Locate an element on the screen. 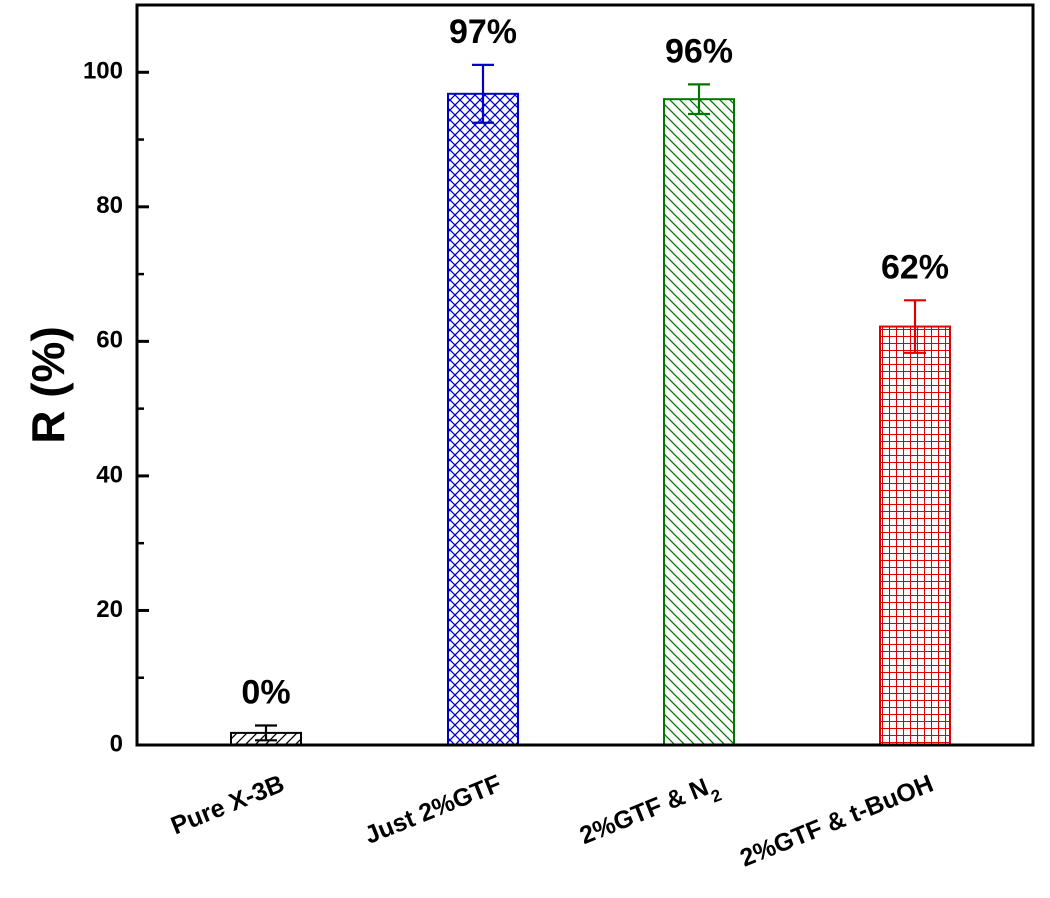  y-tick-label-40: 40 is located at coordinates (109, 474).